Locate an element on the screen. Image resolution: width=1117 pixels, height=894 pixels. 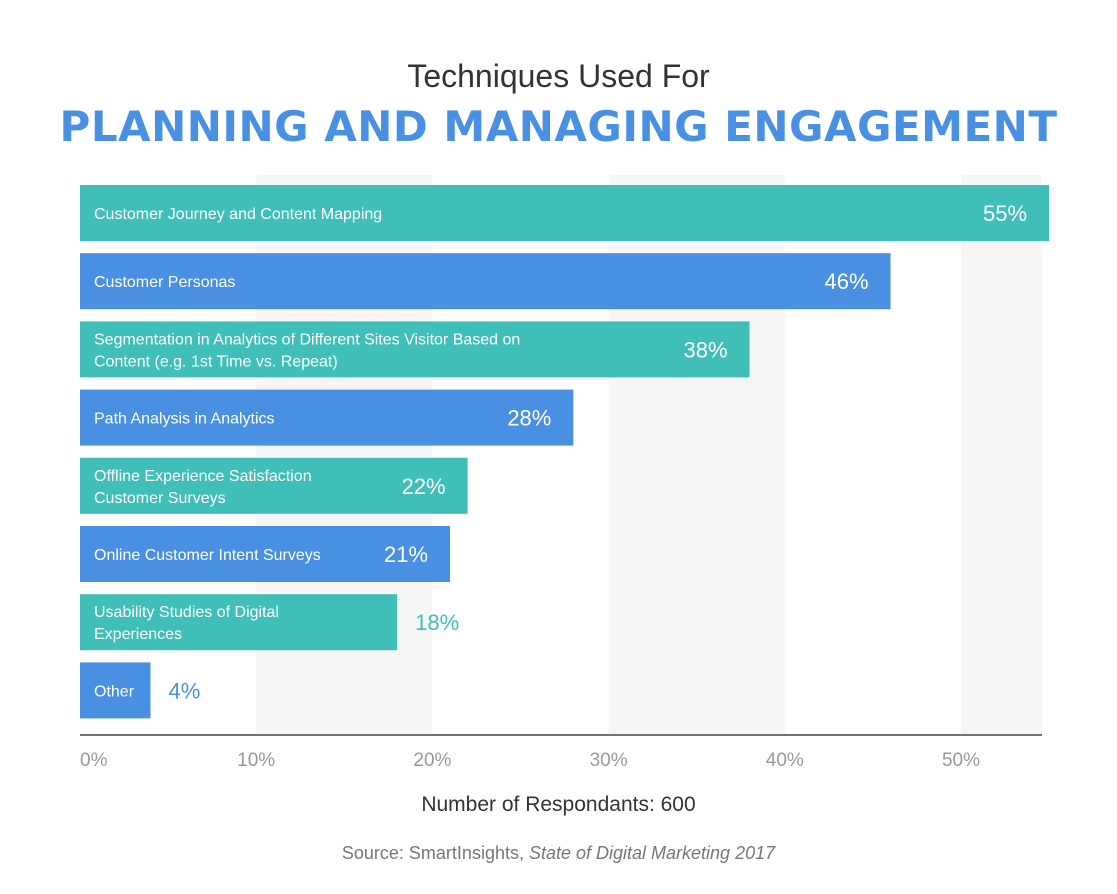
source-prefix: Source: SmartInsights, is located at coordinates (435, 853).